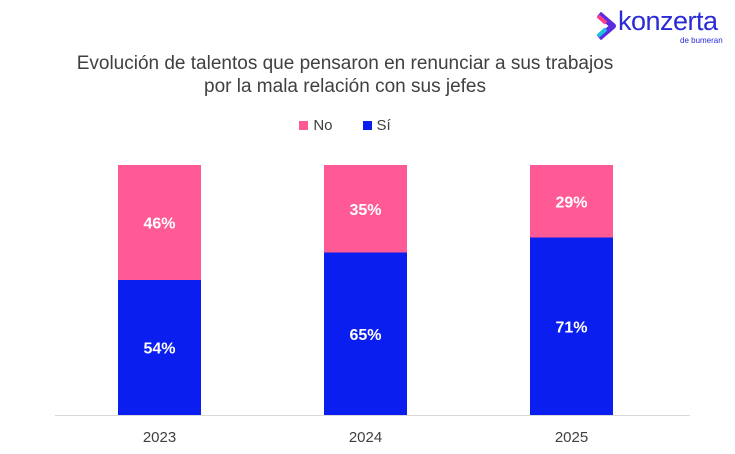 This screenshot has width=735, height=454. I want to click on legend-swatch-no, so click(304, 125).